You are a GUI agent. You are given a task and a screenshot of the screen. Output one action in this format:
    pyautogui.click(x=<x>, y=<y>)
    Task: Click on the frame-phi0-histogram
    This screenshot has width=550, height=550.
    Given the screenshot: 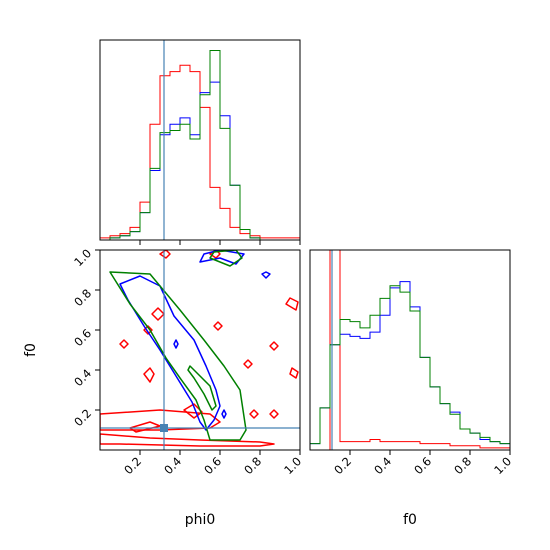 What is the action you would take?
    pyautogui.click(x=200, y=140)
    